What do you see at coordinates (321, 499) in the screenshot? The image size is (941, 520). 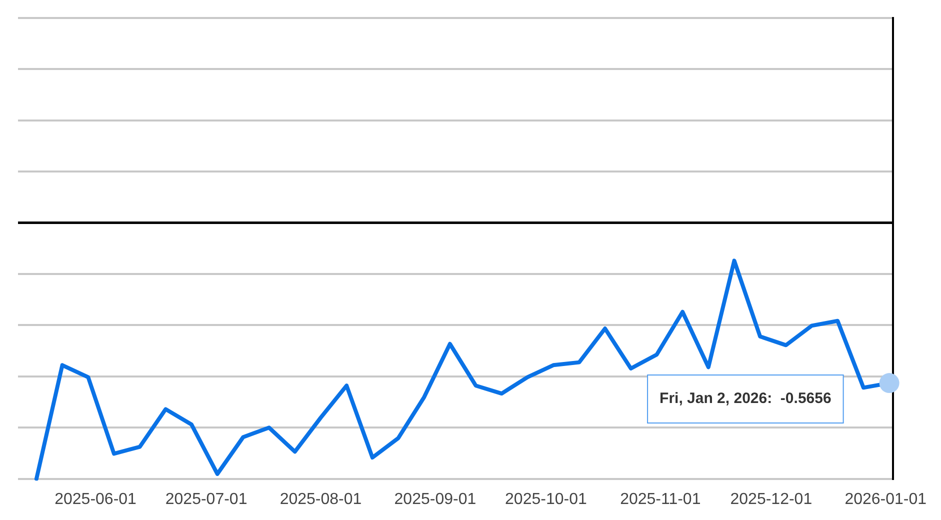 I see `x-tick-label: 2025-08-01` at bounding box center [321, 499].